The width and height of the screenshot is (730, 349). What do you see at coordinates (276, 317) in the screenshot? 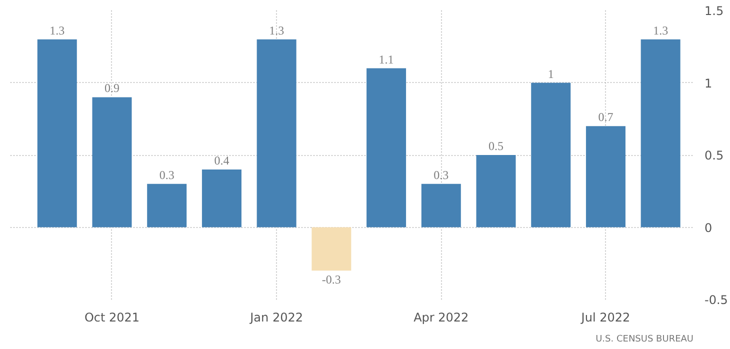
I see `x-tick-label: Jan 2022` at bounding box center [276, 317].